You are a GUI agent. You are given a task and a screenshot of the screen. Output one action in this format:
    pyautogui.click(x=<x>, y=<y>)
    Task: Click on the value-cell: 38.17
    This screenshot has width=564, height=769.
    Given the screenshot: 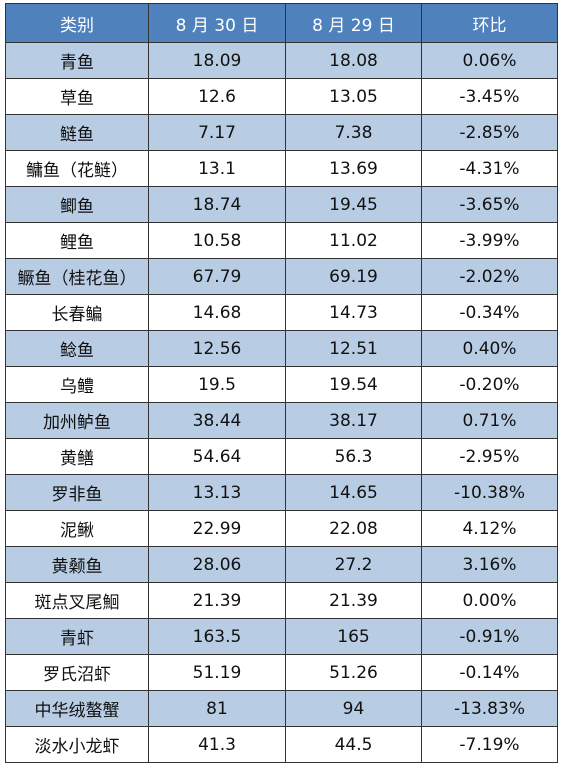 What is the action you would take?
    pyautogui.click(x=353, y=420)
    